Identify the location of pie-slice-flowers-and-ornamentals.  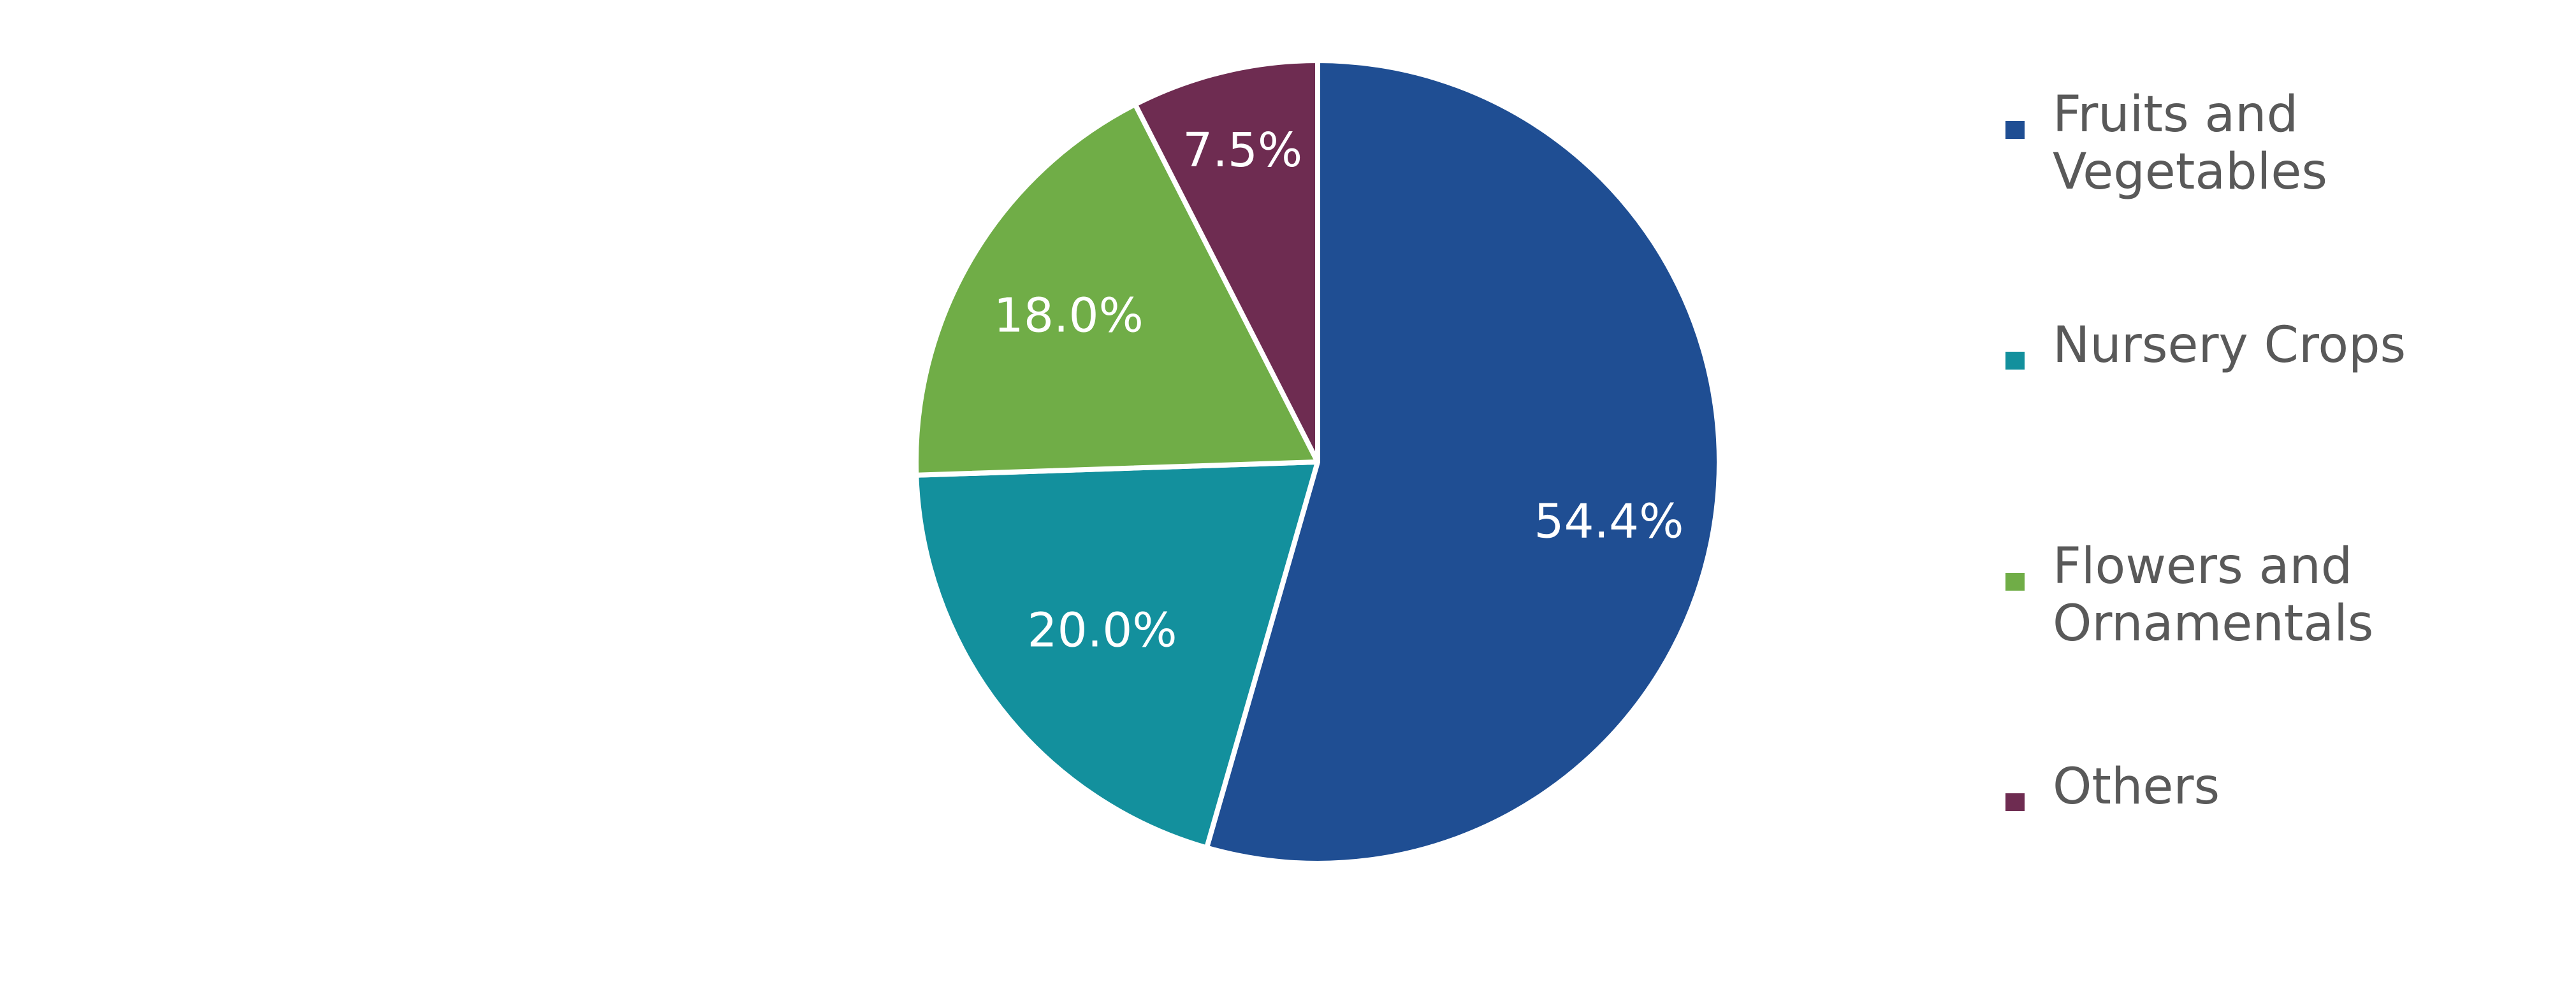
(1116, 289).